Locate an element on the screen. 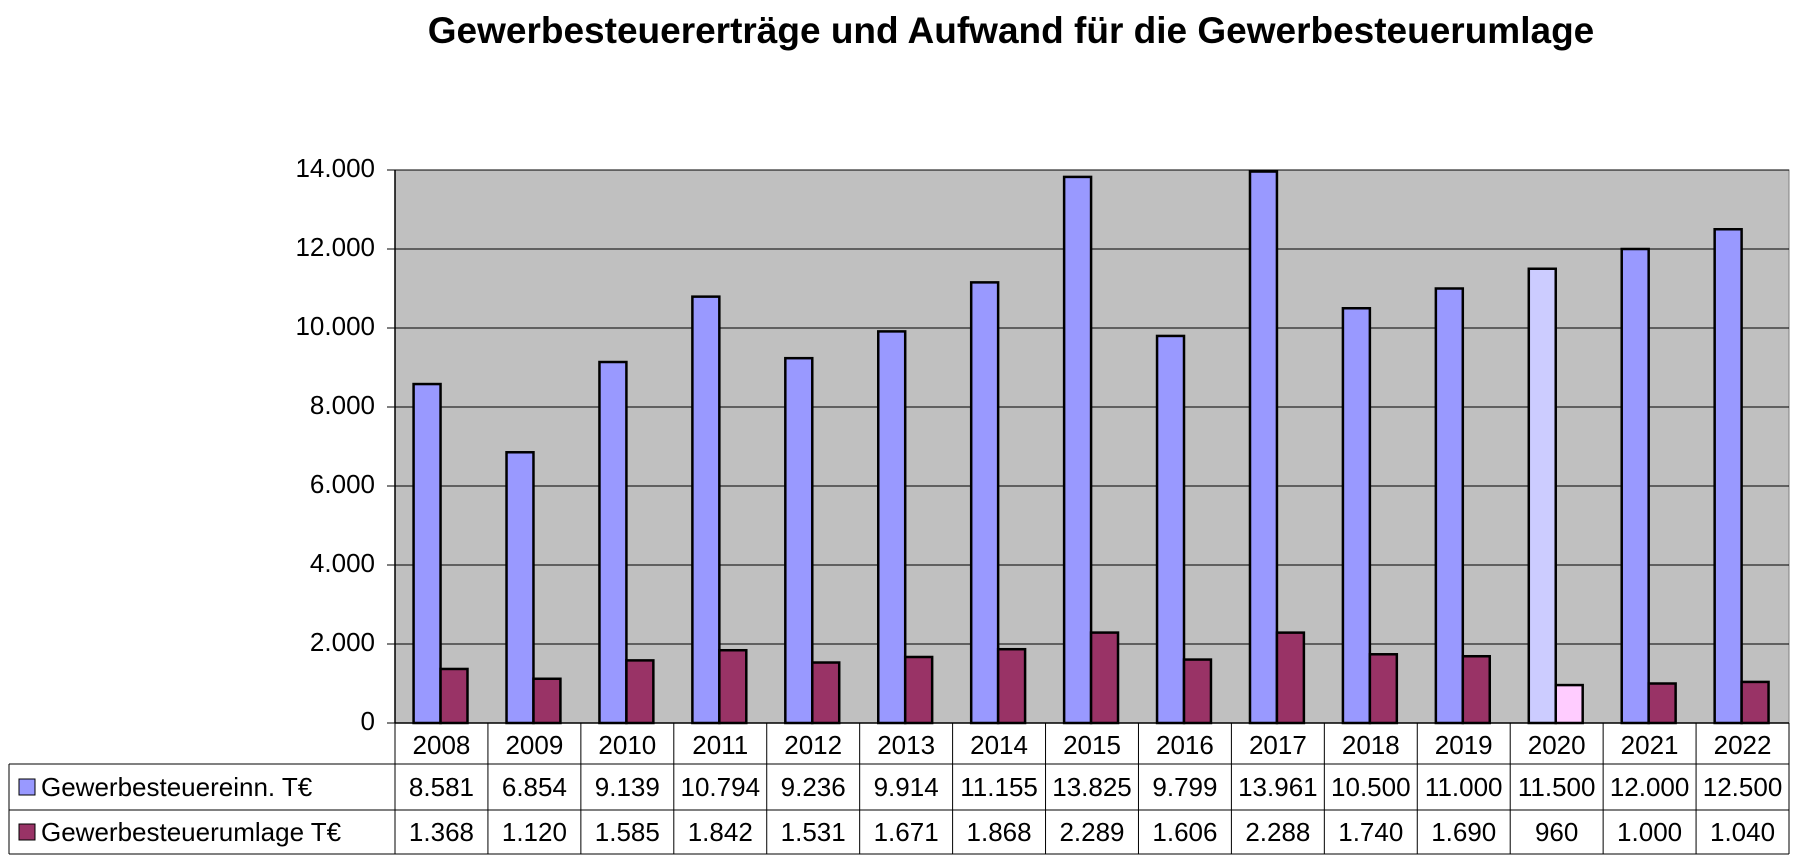 The height and width of the screenshot is (856, 1801). data-label: 2.289 is located at coordinates (1091, 832).